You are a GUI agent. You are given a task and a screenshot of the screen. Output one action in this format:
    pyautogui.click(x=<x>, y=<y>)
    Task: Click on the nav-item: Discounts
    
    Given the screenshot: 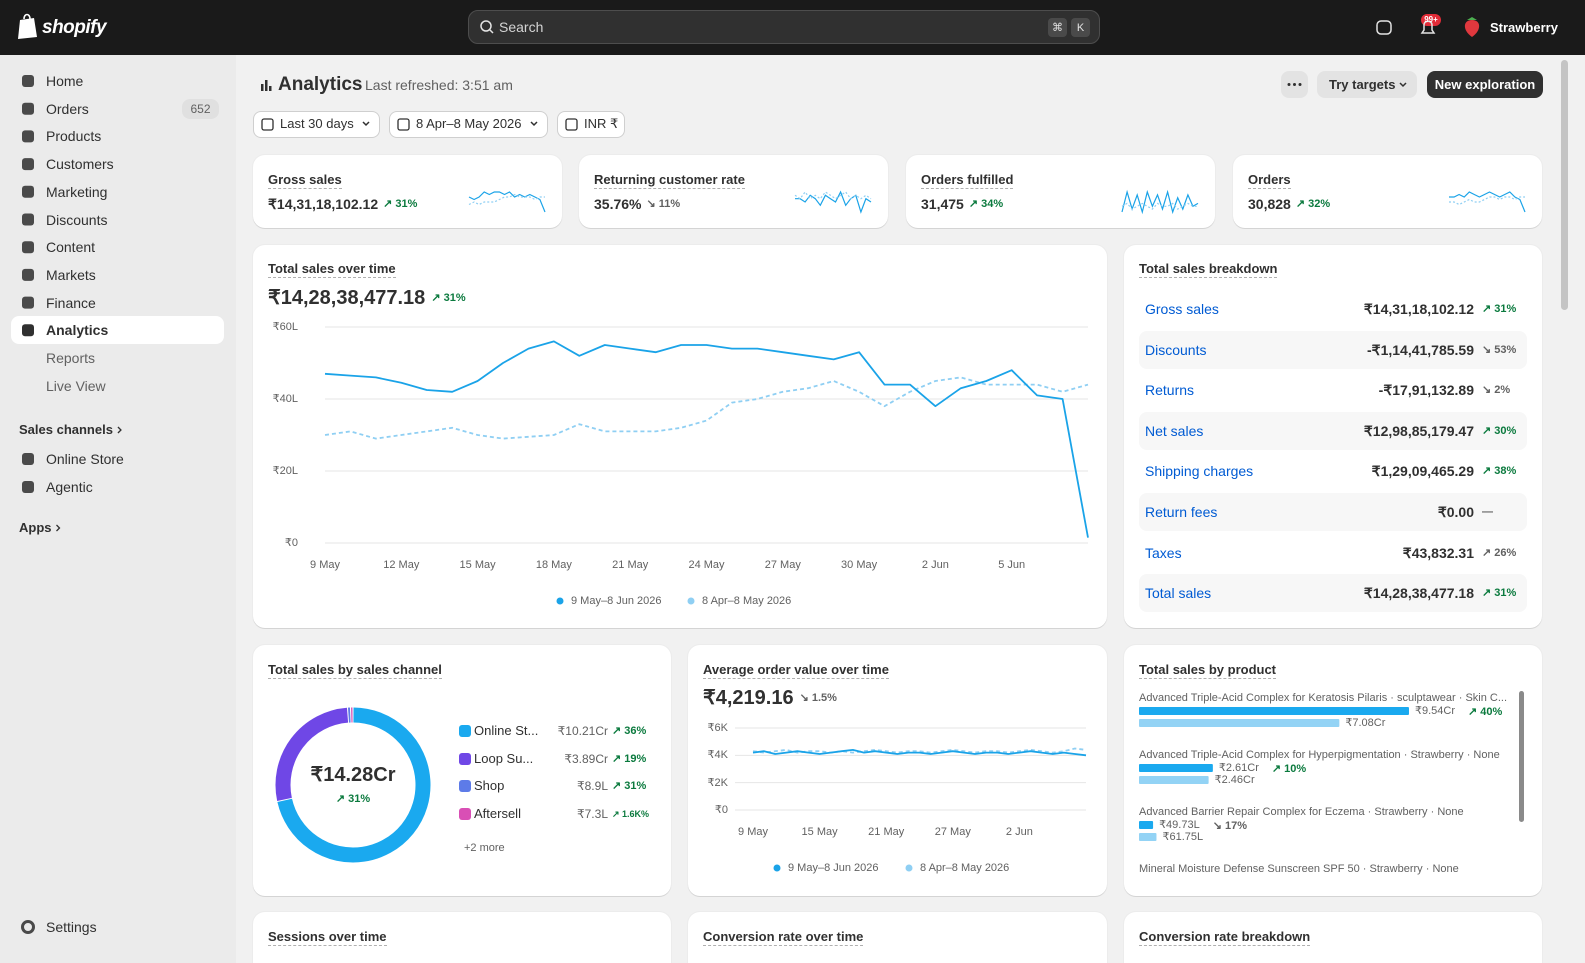 What is the action you would take?
    pyautogui.click(x=77, y=219)
    